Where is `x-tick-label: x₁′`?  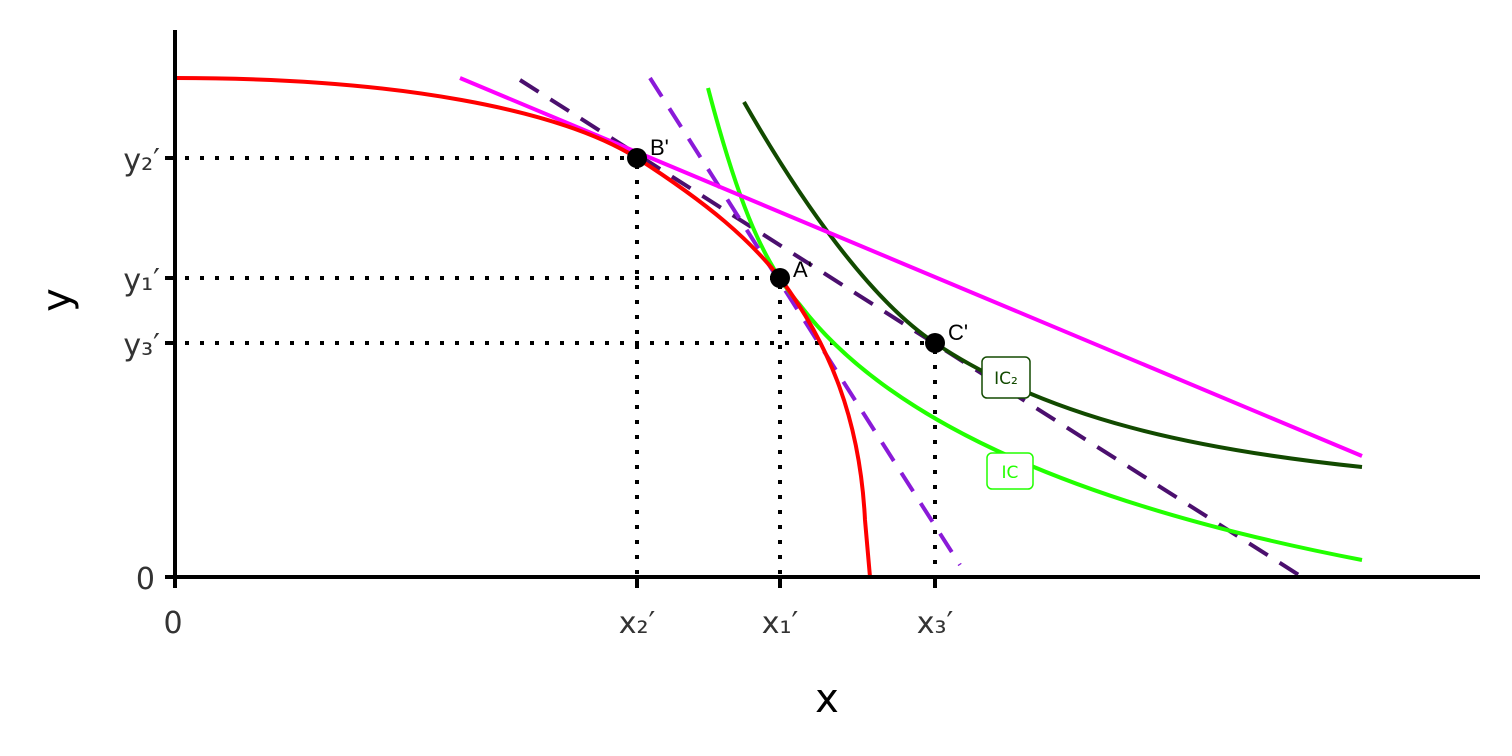 x-tick-label: x₁′ is located at coordinates (780, 623).